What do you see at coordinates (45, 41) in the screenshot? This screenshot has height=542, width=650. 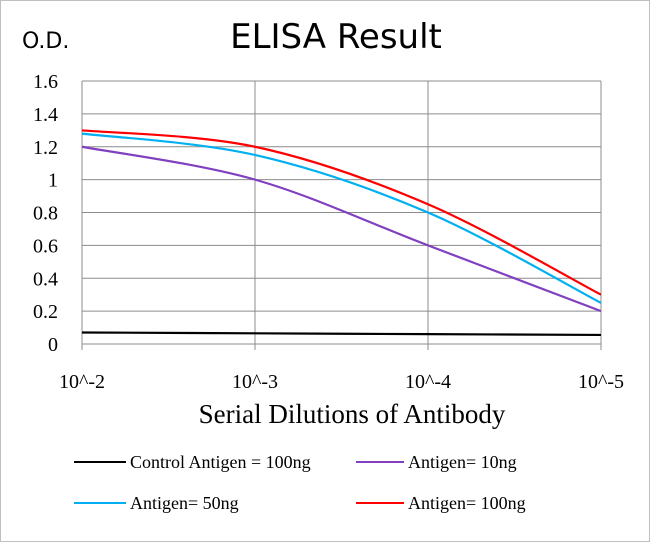 I see `y-axis-label: O.D.` at bounding box center [45, 41].